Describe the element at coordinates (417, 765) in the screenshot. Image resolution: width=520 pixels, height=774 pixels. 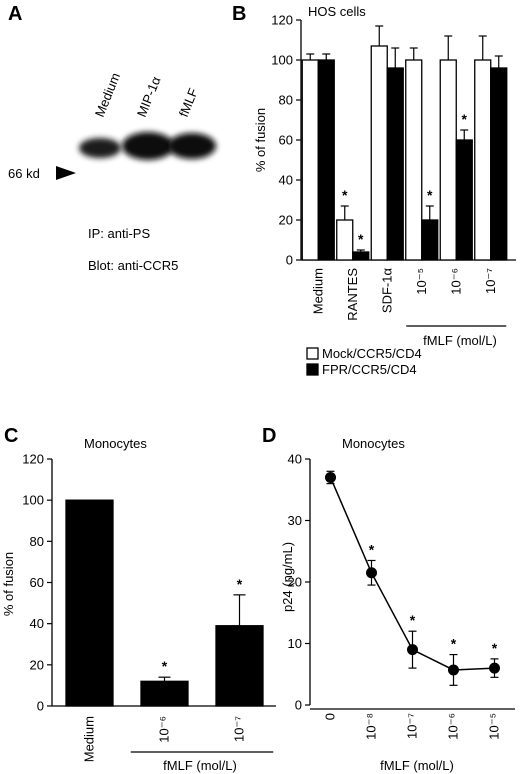
I see `x-axis-title-d: fMLF (mol/L)` at that location.